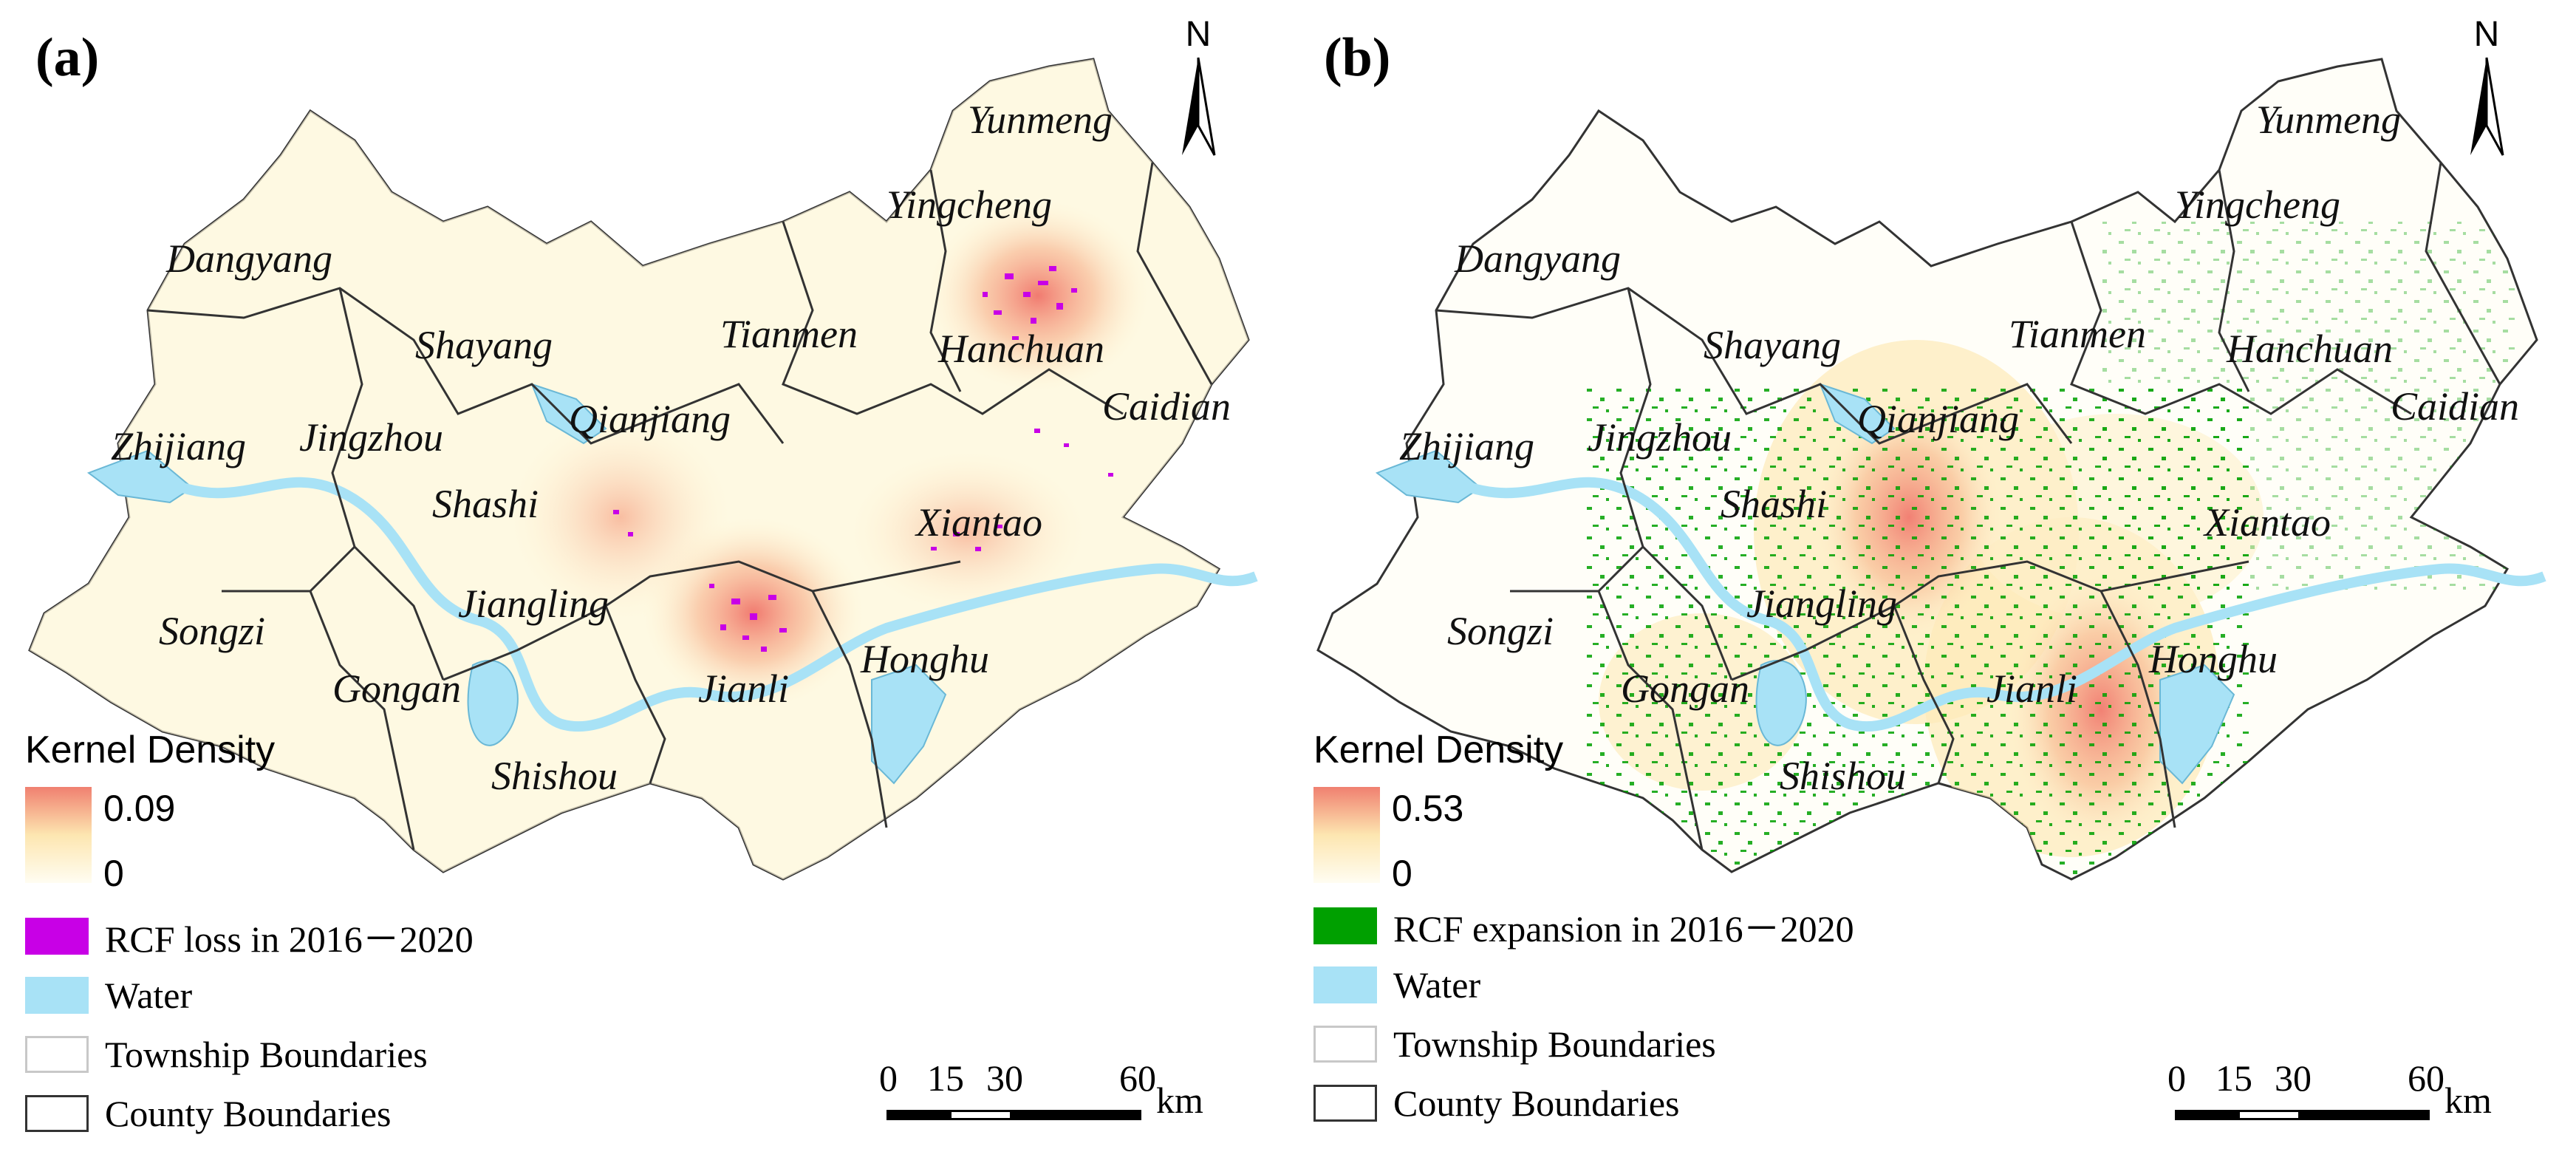 The width and height of the screenshot is (2576, 1166). What do you see at coordinates (1357, 57) in the screenshot?
I see `panel-label: (b)` at bounding box center [1357, 57].